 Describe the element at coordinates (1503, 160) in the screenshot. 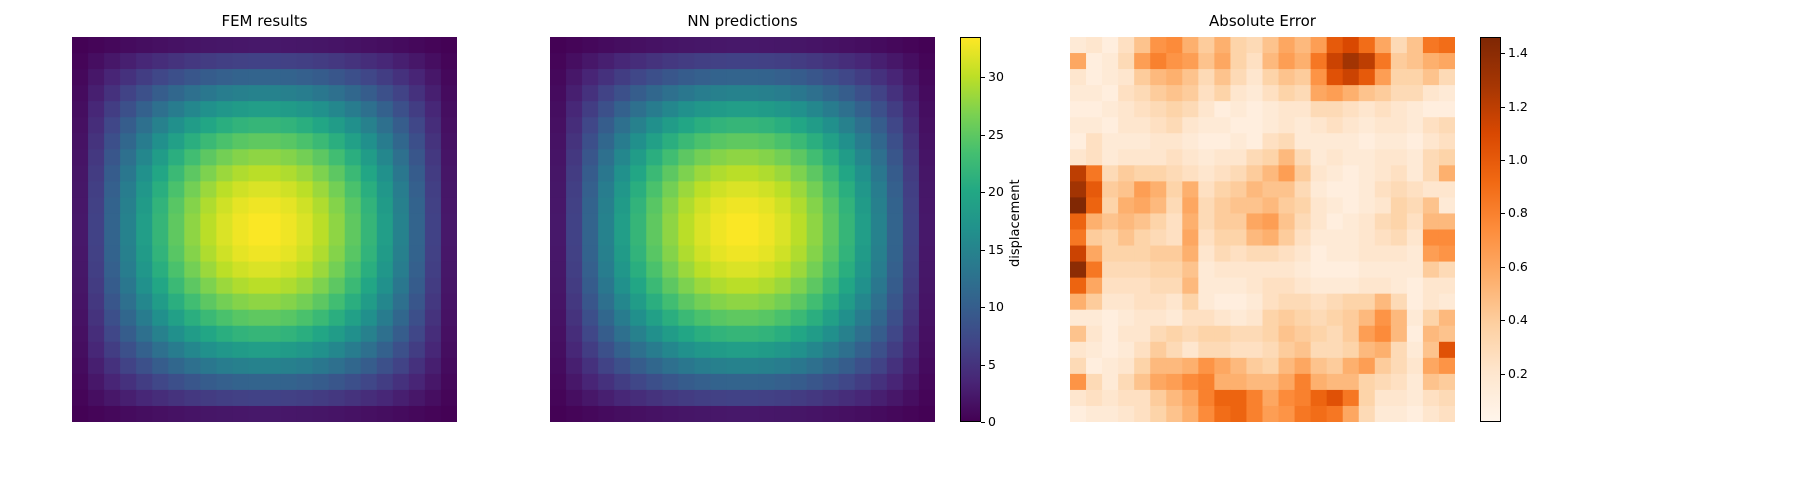

I see `colorbar-tick-mark` at that location.